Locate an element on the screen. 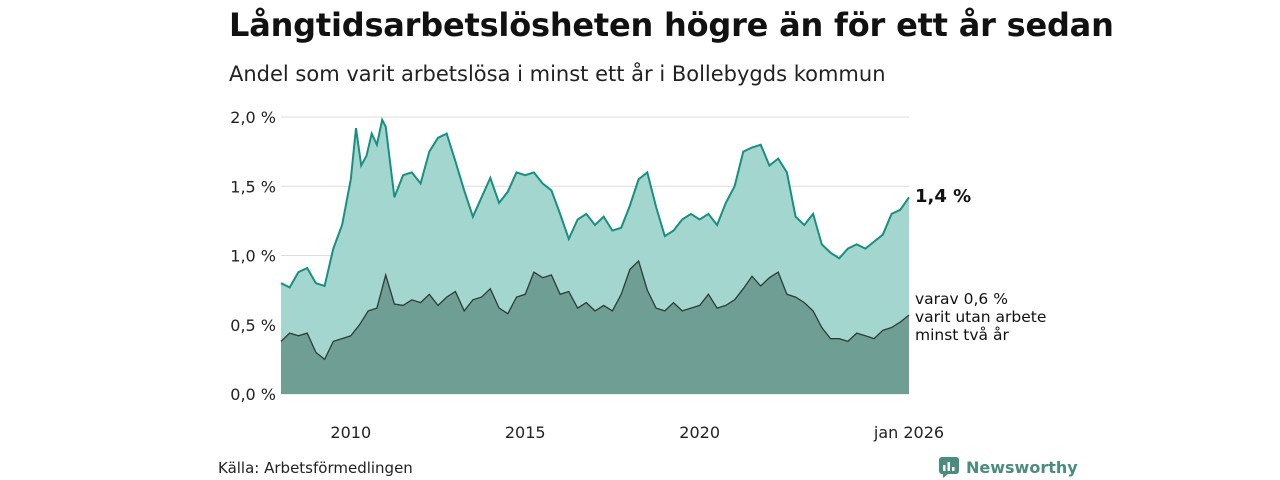 The image size is (1280, 480). brand-logo: Newsworthy is located at coordinates (1008, 467).